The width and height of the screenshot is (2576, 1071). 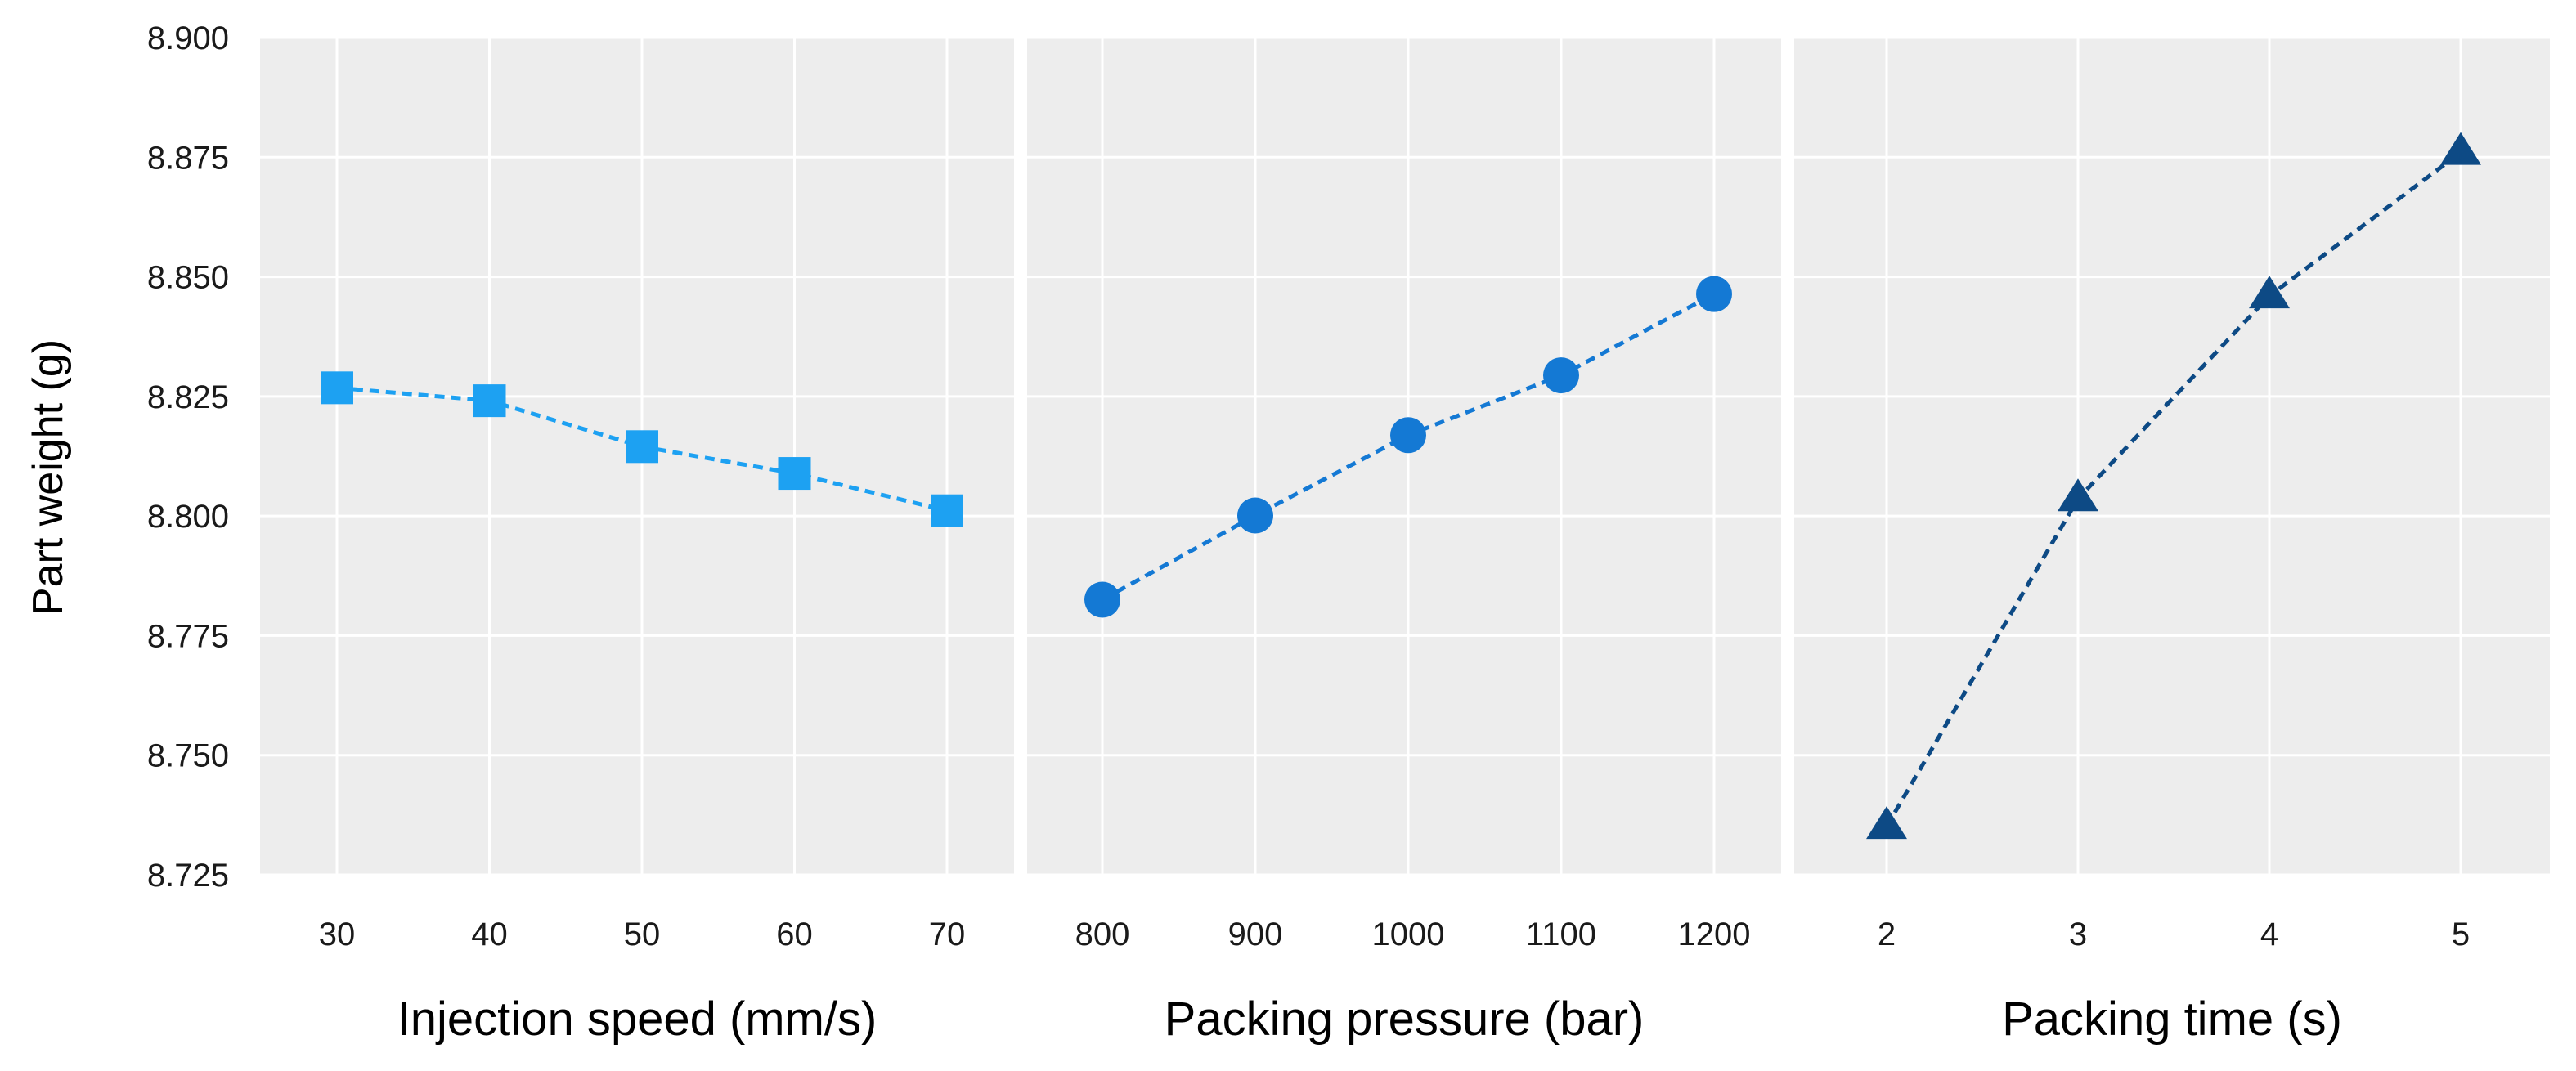 What do you see at coordinates (188, 278) in the screenshot?
I see `y-tick-label: 8.850` at bounding box center [188, 278].